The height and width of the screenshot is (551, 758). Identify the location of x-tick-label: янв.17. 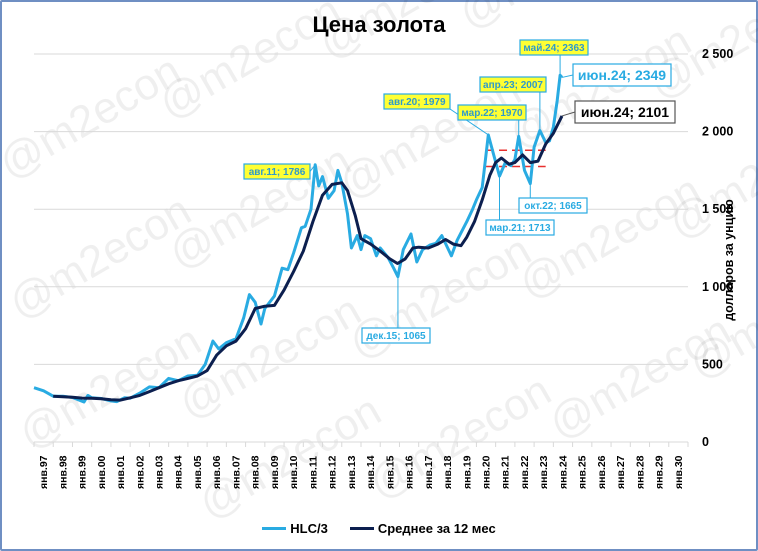
(429, 472).